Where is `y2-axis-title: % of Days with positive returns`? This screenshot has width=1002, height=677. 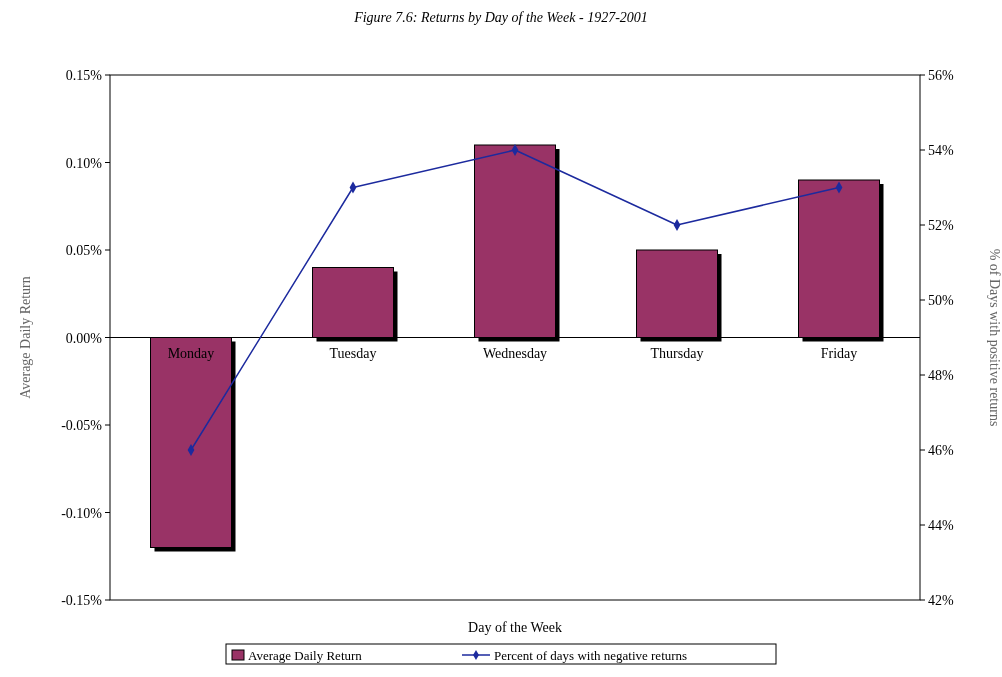 y2-axis-title: % of Days with positive returns is located at coordinates (994, 337).